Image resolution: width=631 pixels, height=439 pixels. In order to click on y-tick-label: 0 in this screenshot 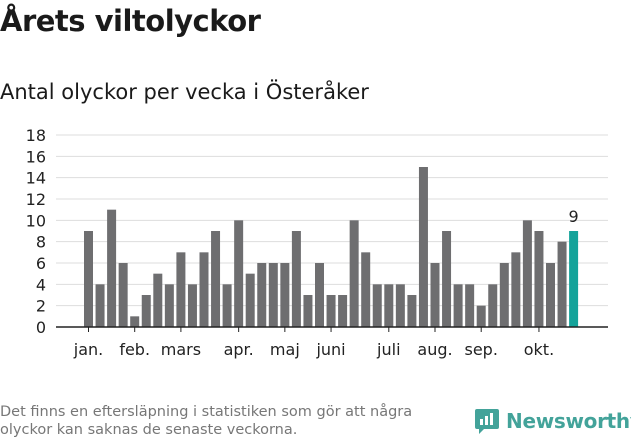, I will do `click(41, 327)`.